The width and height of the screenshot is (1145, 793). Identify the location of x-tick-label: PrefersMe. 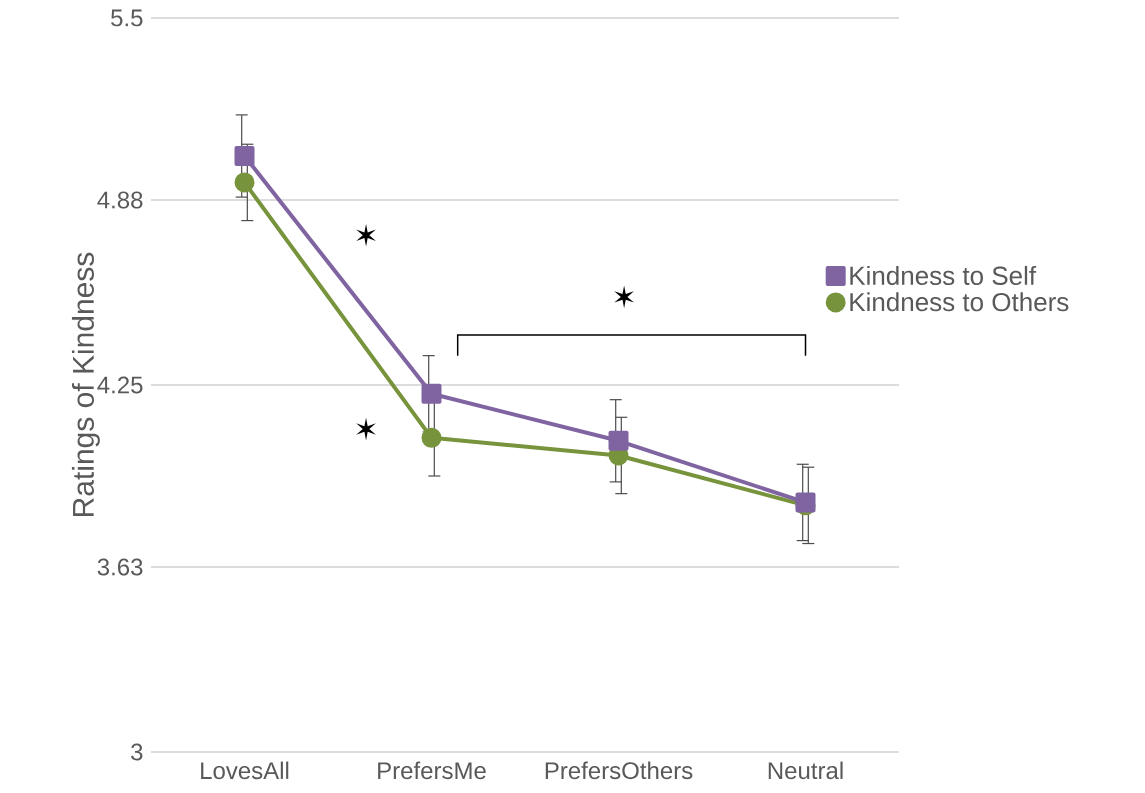
(432, 770).